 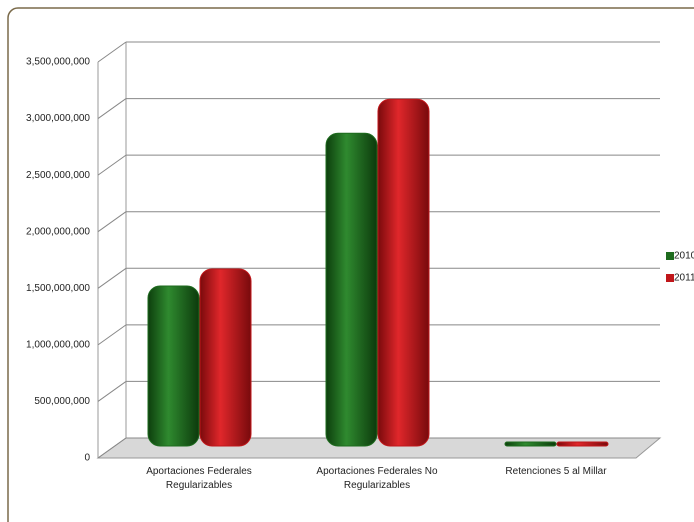 What do you see at coordinates (58, 62) in the screenshot?
I see `y-tick-label: 3,500,000,000` at bounding box center [58, 62].